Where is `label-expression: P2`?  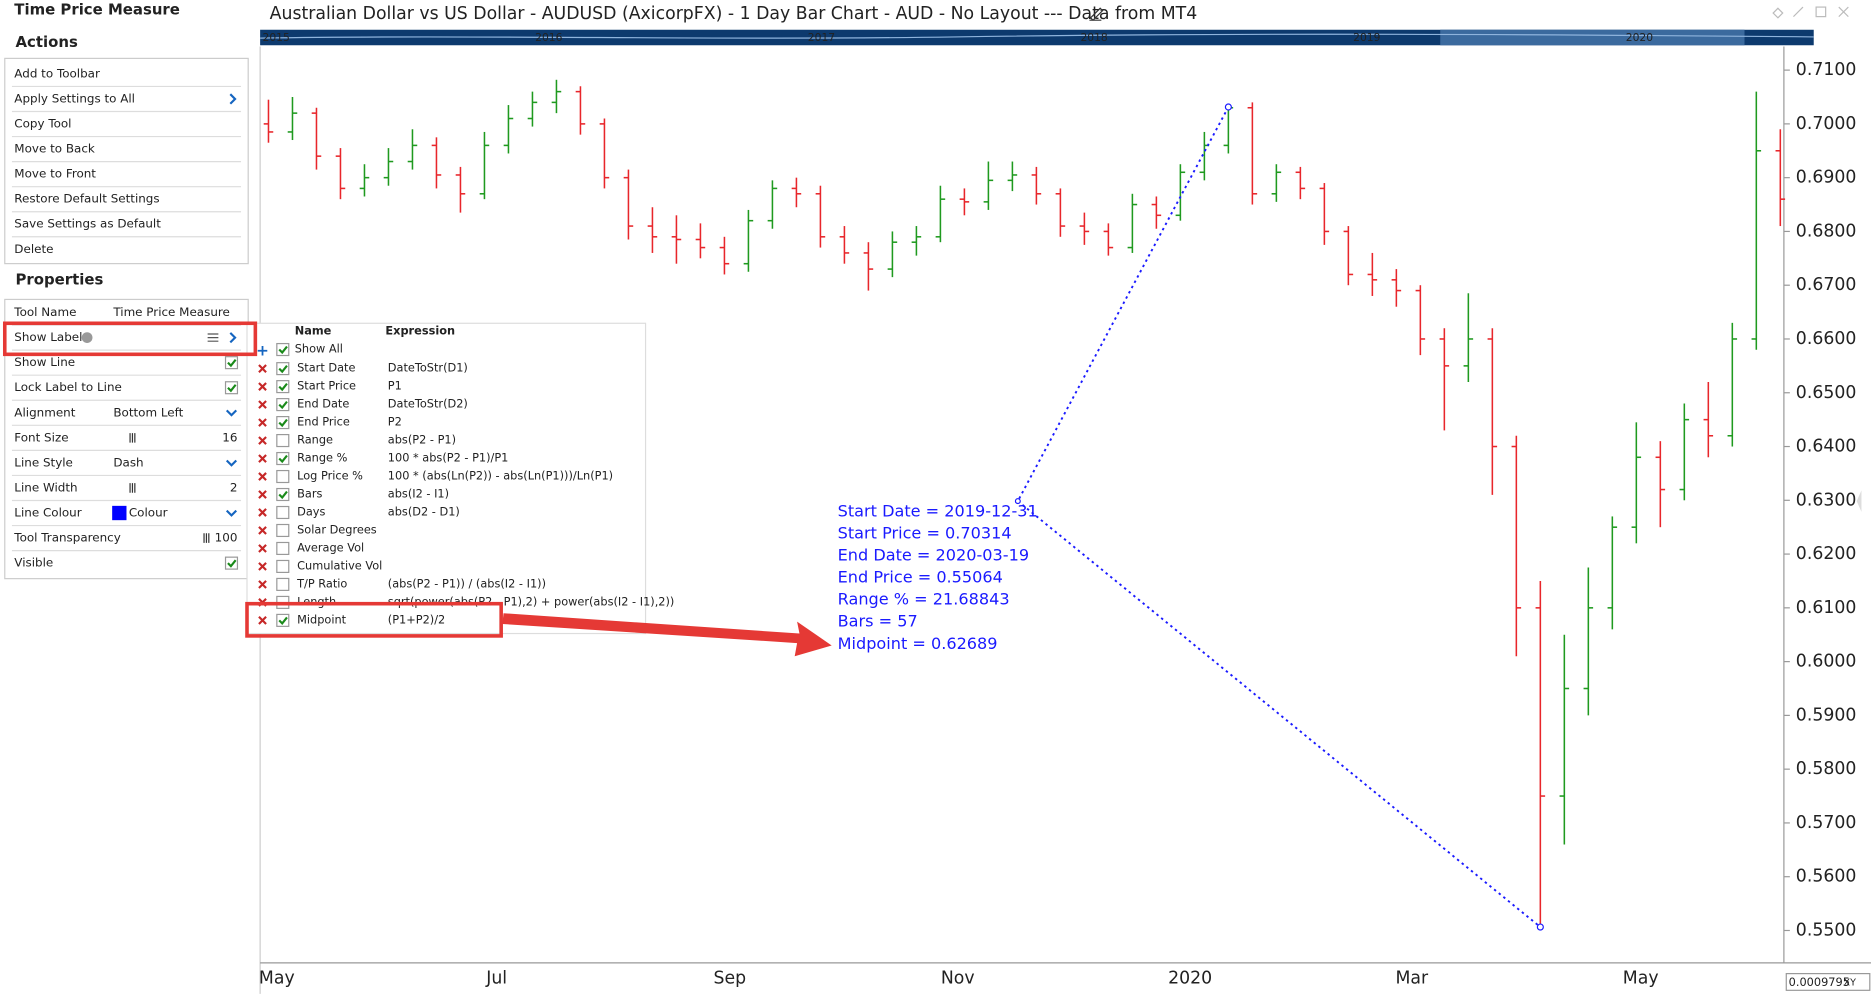 label-expression: P2 is located at coordinates (395, 422).